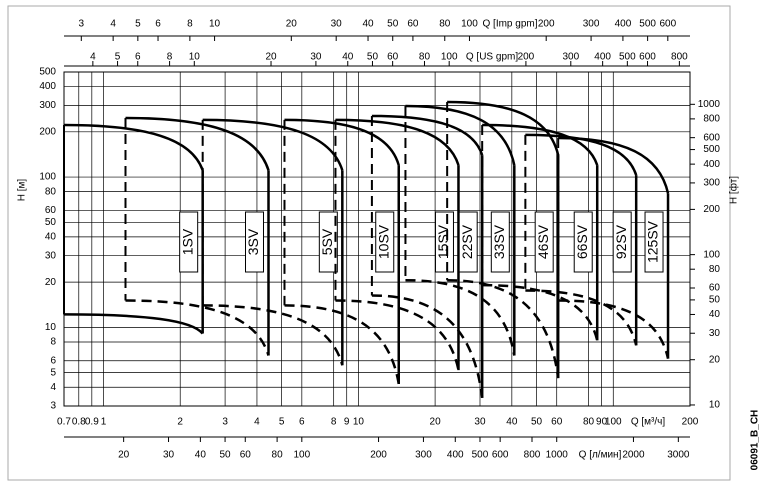  What do you see at coordinates (190, 24) in the screenshot?
I see `top-tick-label: 8` at bounding box center [190, 24].